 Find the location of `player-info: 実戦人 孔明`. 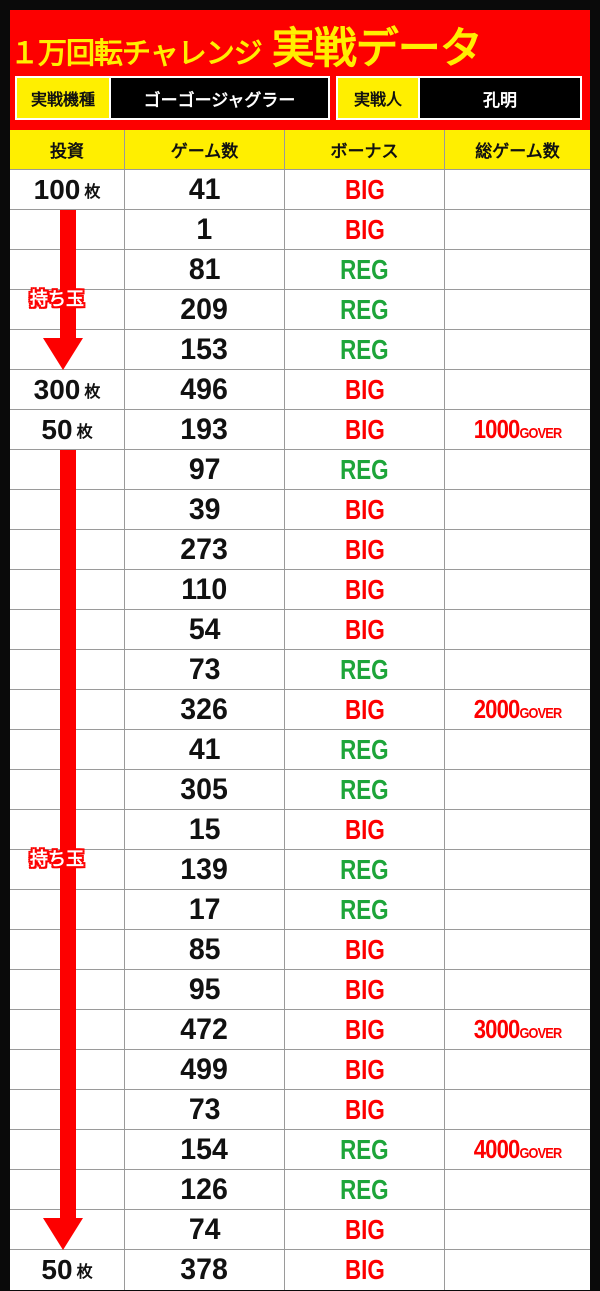

player-info: 実戦人 孔明 is located at coordinates (459, 98).